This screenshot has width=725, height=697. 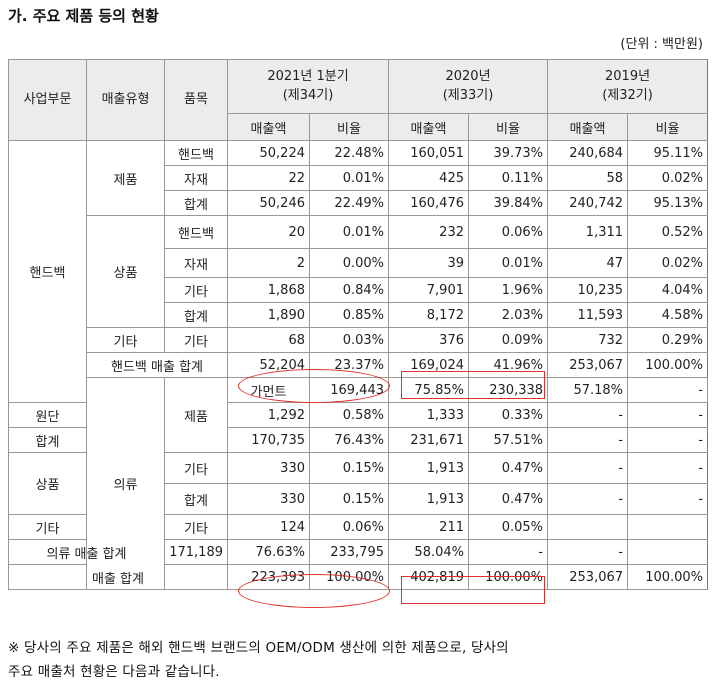 I want to click on value-cell: 0.00%, so click(x=349, y=263).